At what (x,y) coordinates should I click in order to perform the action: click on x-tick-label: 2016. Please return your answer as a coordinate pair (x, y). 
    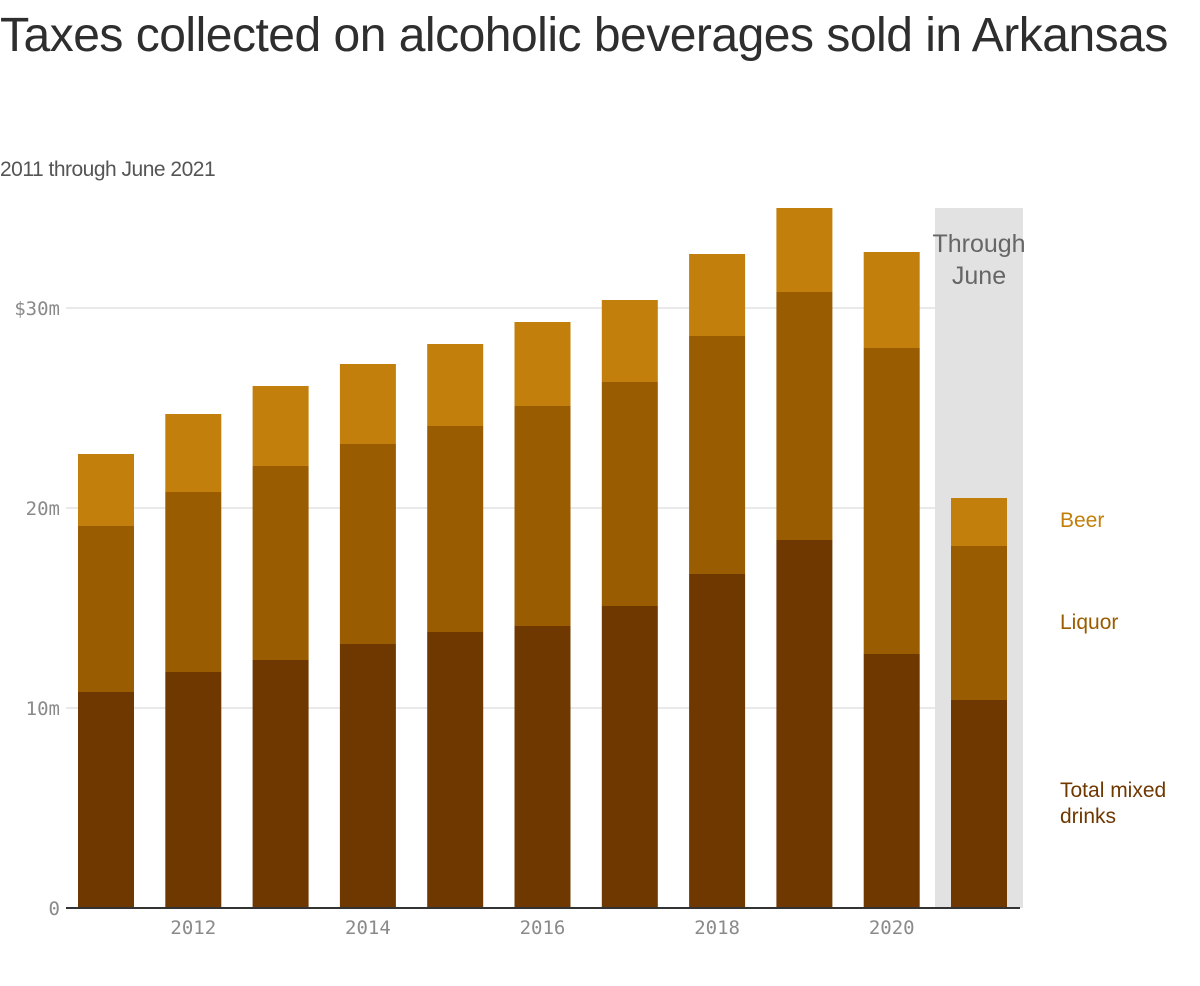
    Looking at the image, I should click on (543, 928).